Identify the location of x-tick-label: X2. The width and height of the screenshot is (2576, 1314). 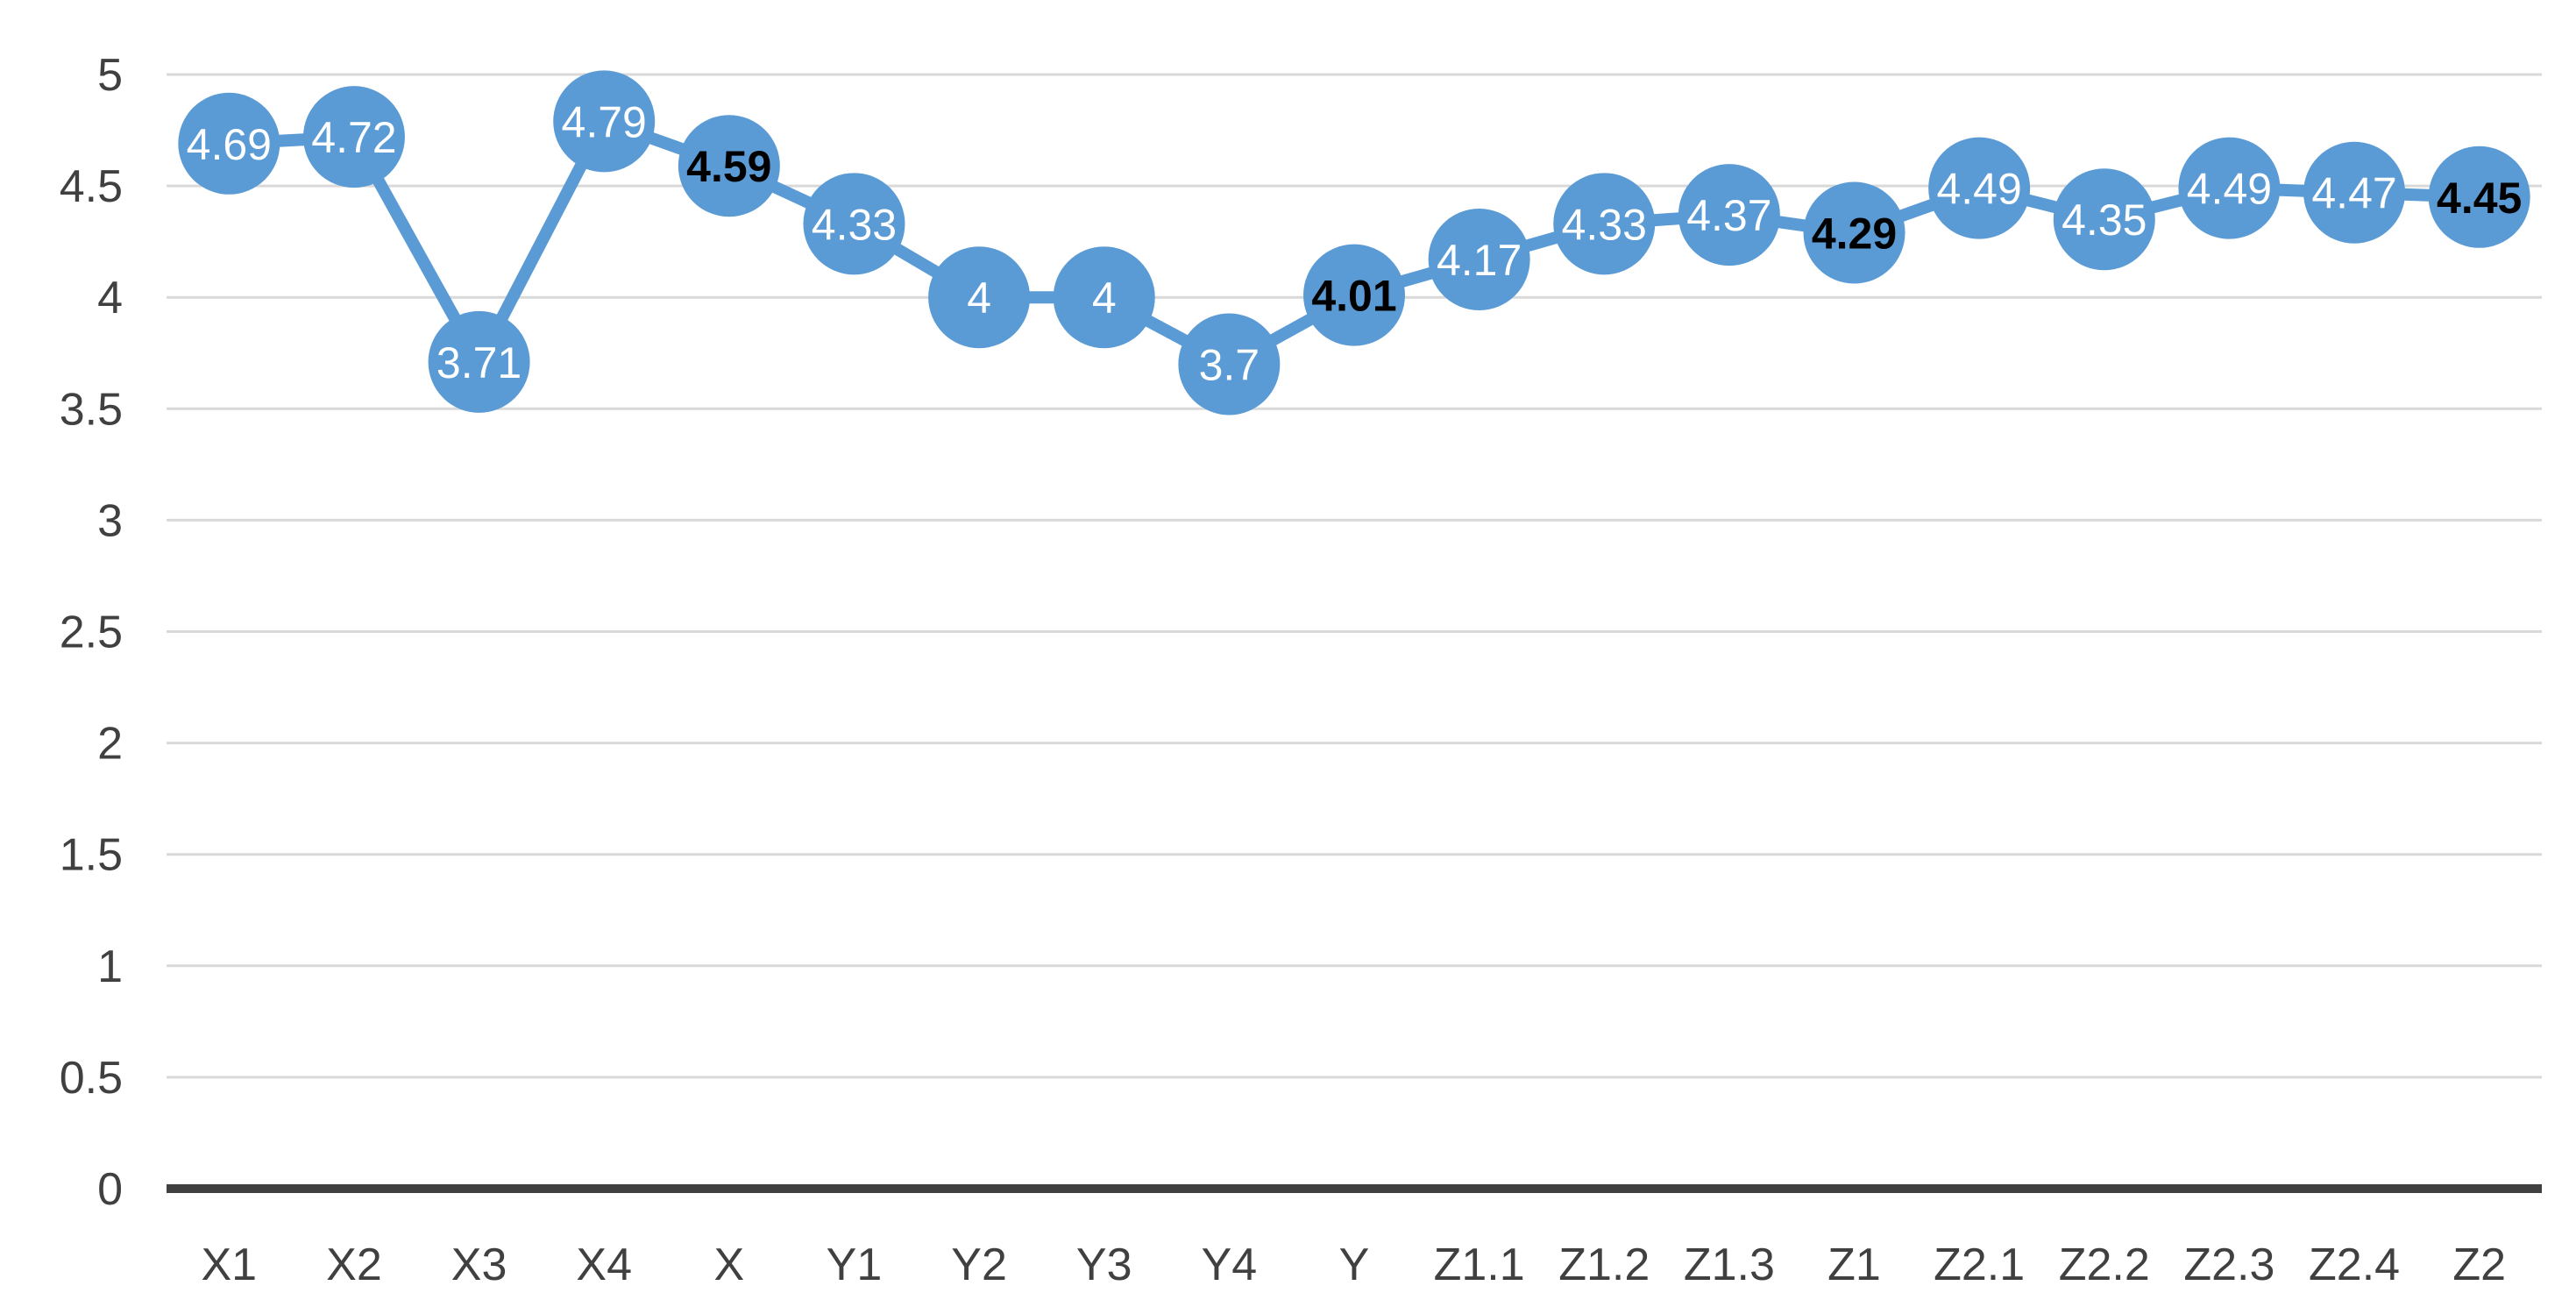
(354, 1264).